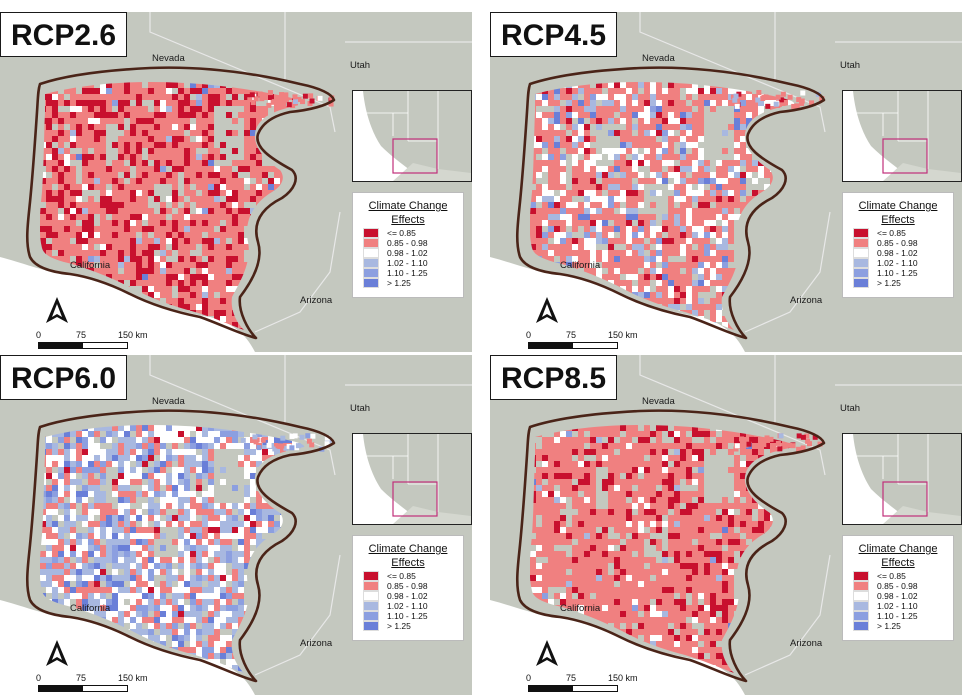  Describe the element at coordinates (898, 206) in the screenshot. I see `legend-title-line1: Climate Change` at that location.